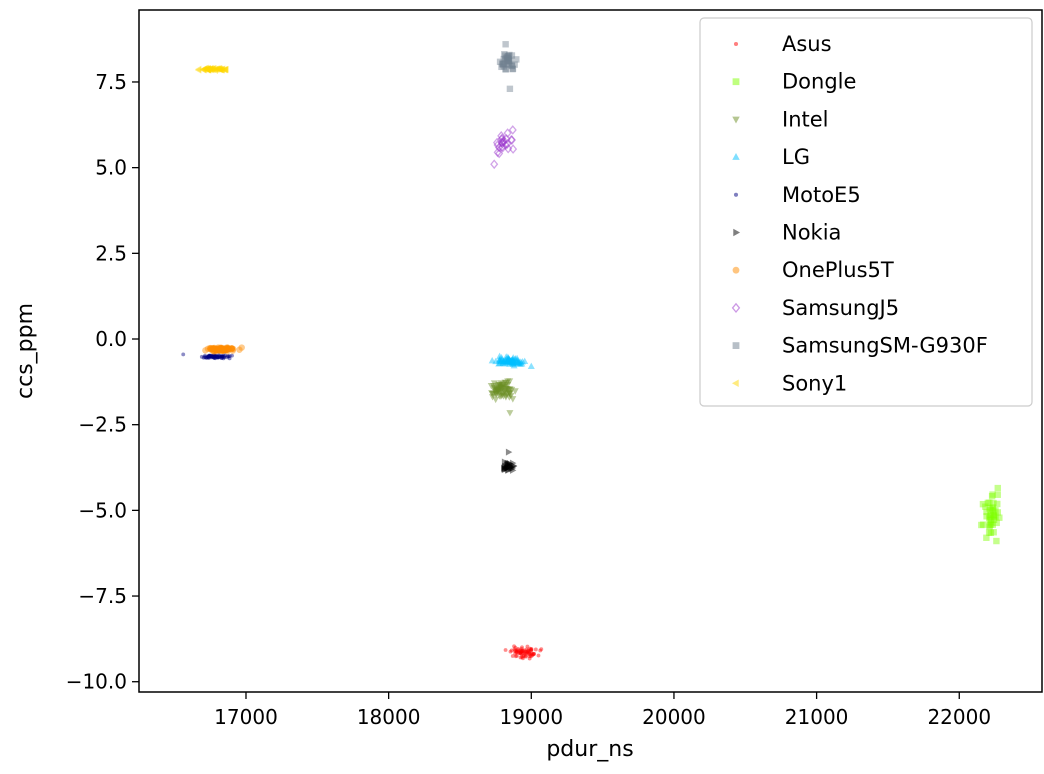 Image resolution: width=1044 pixels, height=774 pixels. Describe the element at coordinates (794, 82) in the screenshot. I see `legend-item: Dongle` at that location.